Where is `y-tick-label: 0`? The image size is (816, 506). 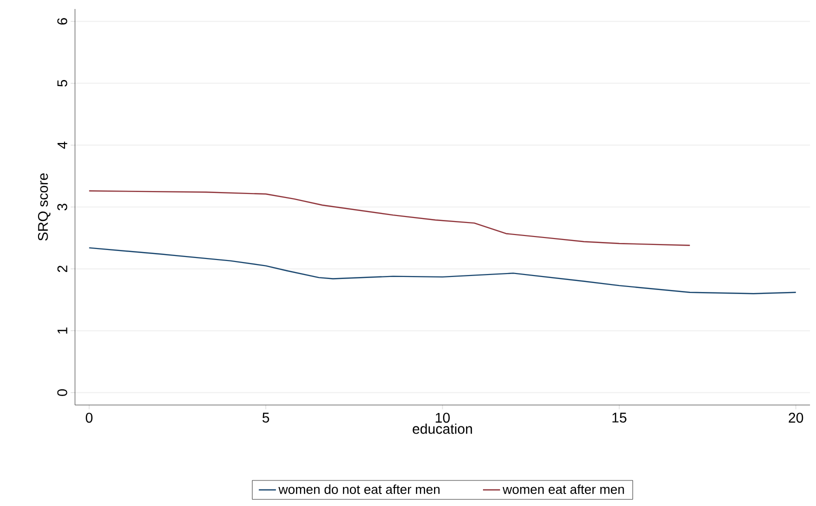
y-tick-label: 0 is located at coordinates (62, 392).